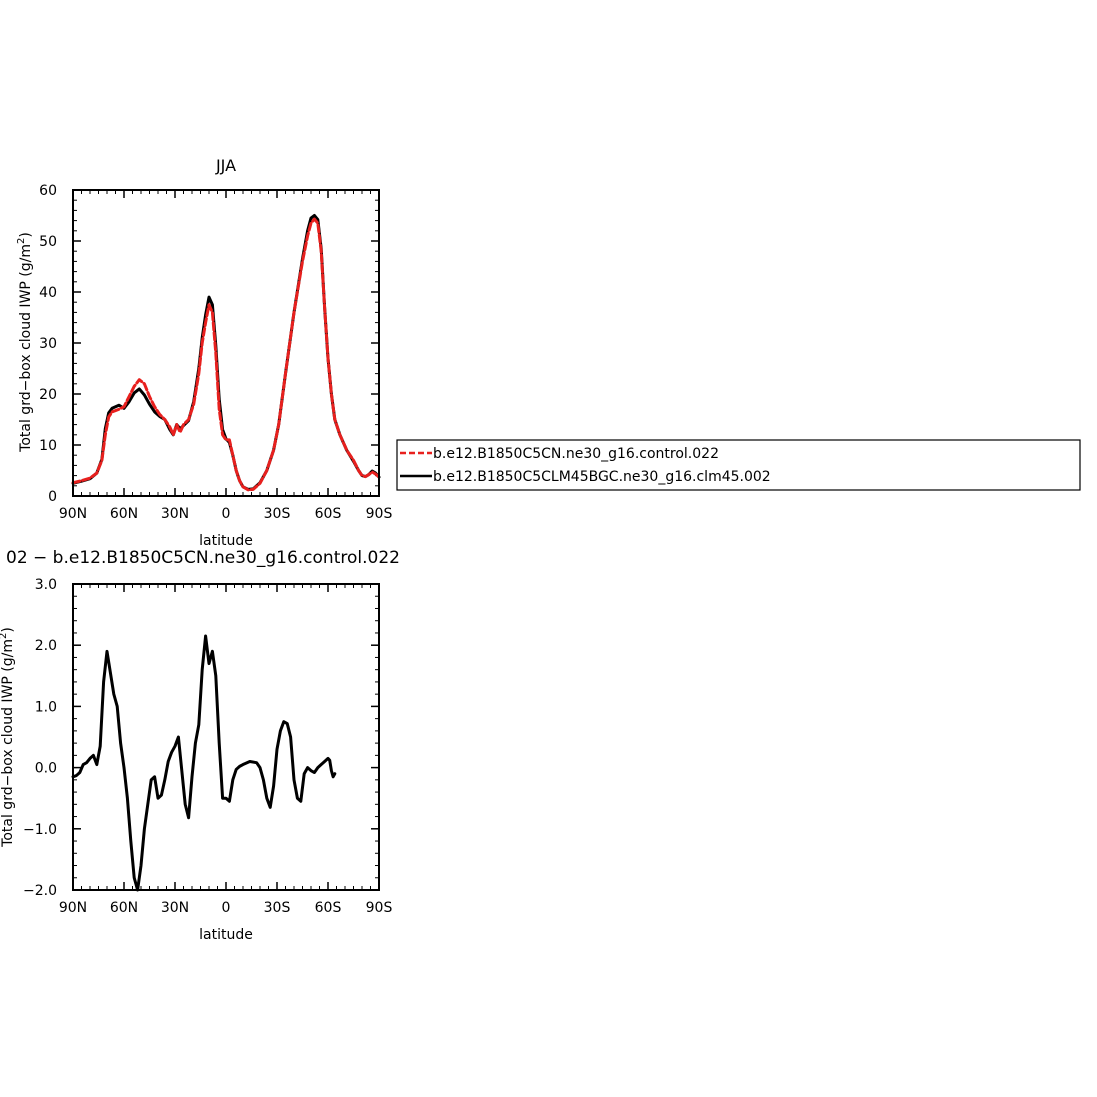  What do you see at coordinates (40, 830) in the screenshot?
I see `y-tick-label: −1.0` at bounding box center [40, 830].